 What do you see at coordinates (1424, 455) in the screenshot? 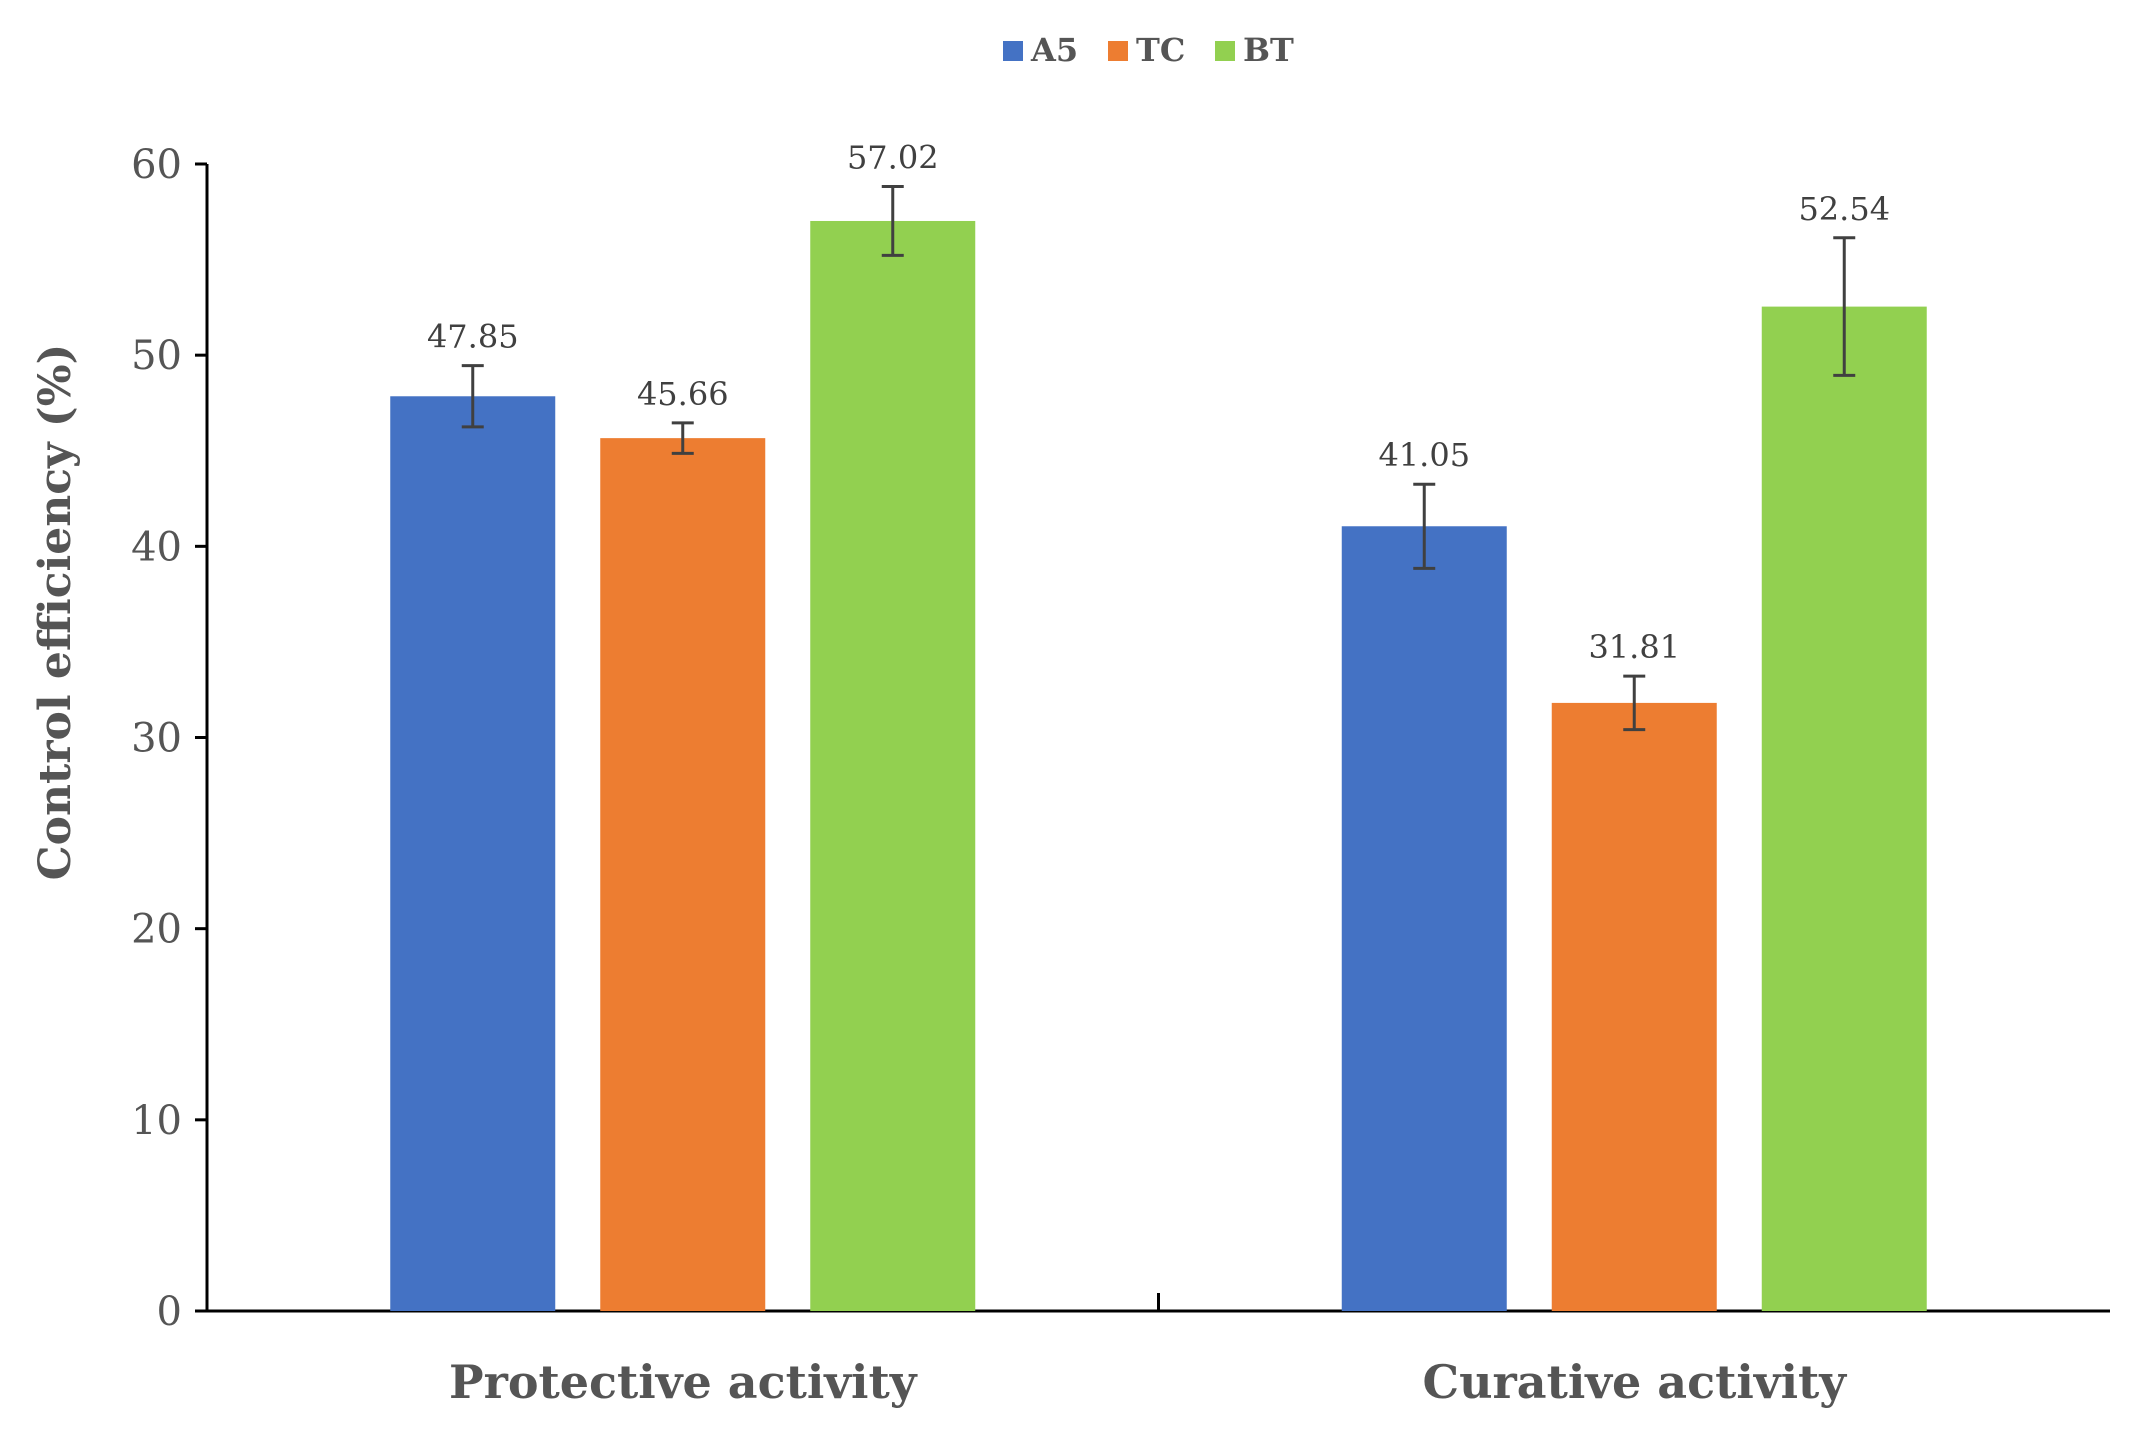
I see `data-label: 41.05` at bounding box center [1424, 455].